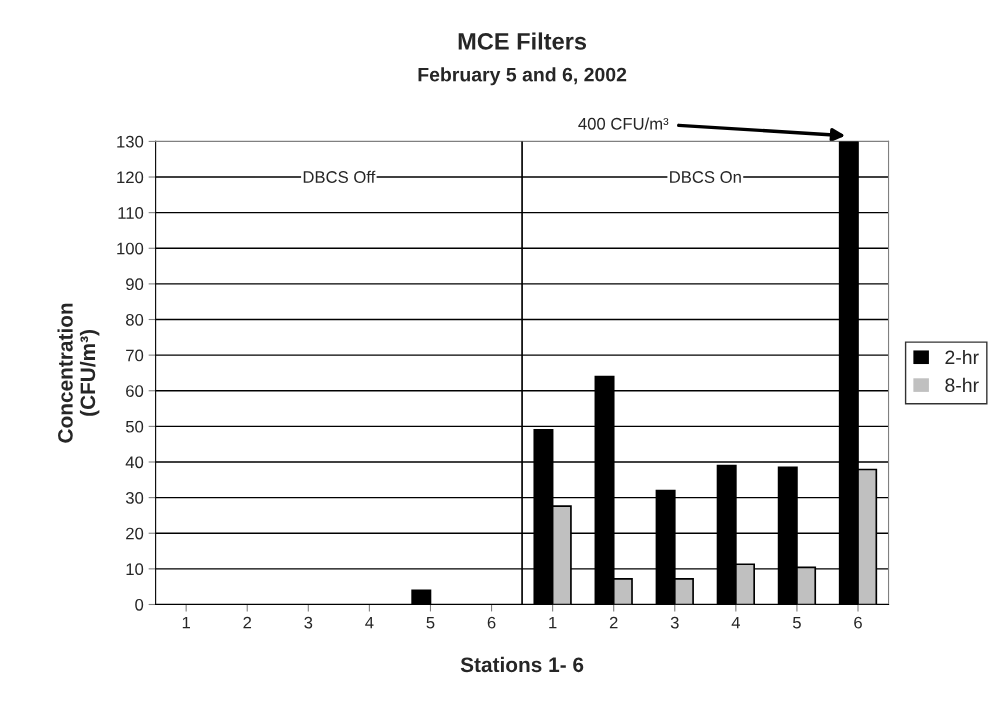  What do you see at coordinates (134, 498) in the screenshot?
I see `y-tick-label: 30` at bounding box center [134, 498].